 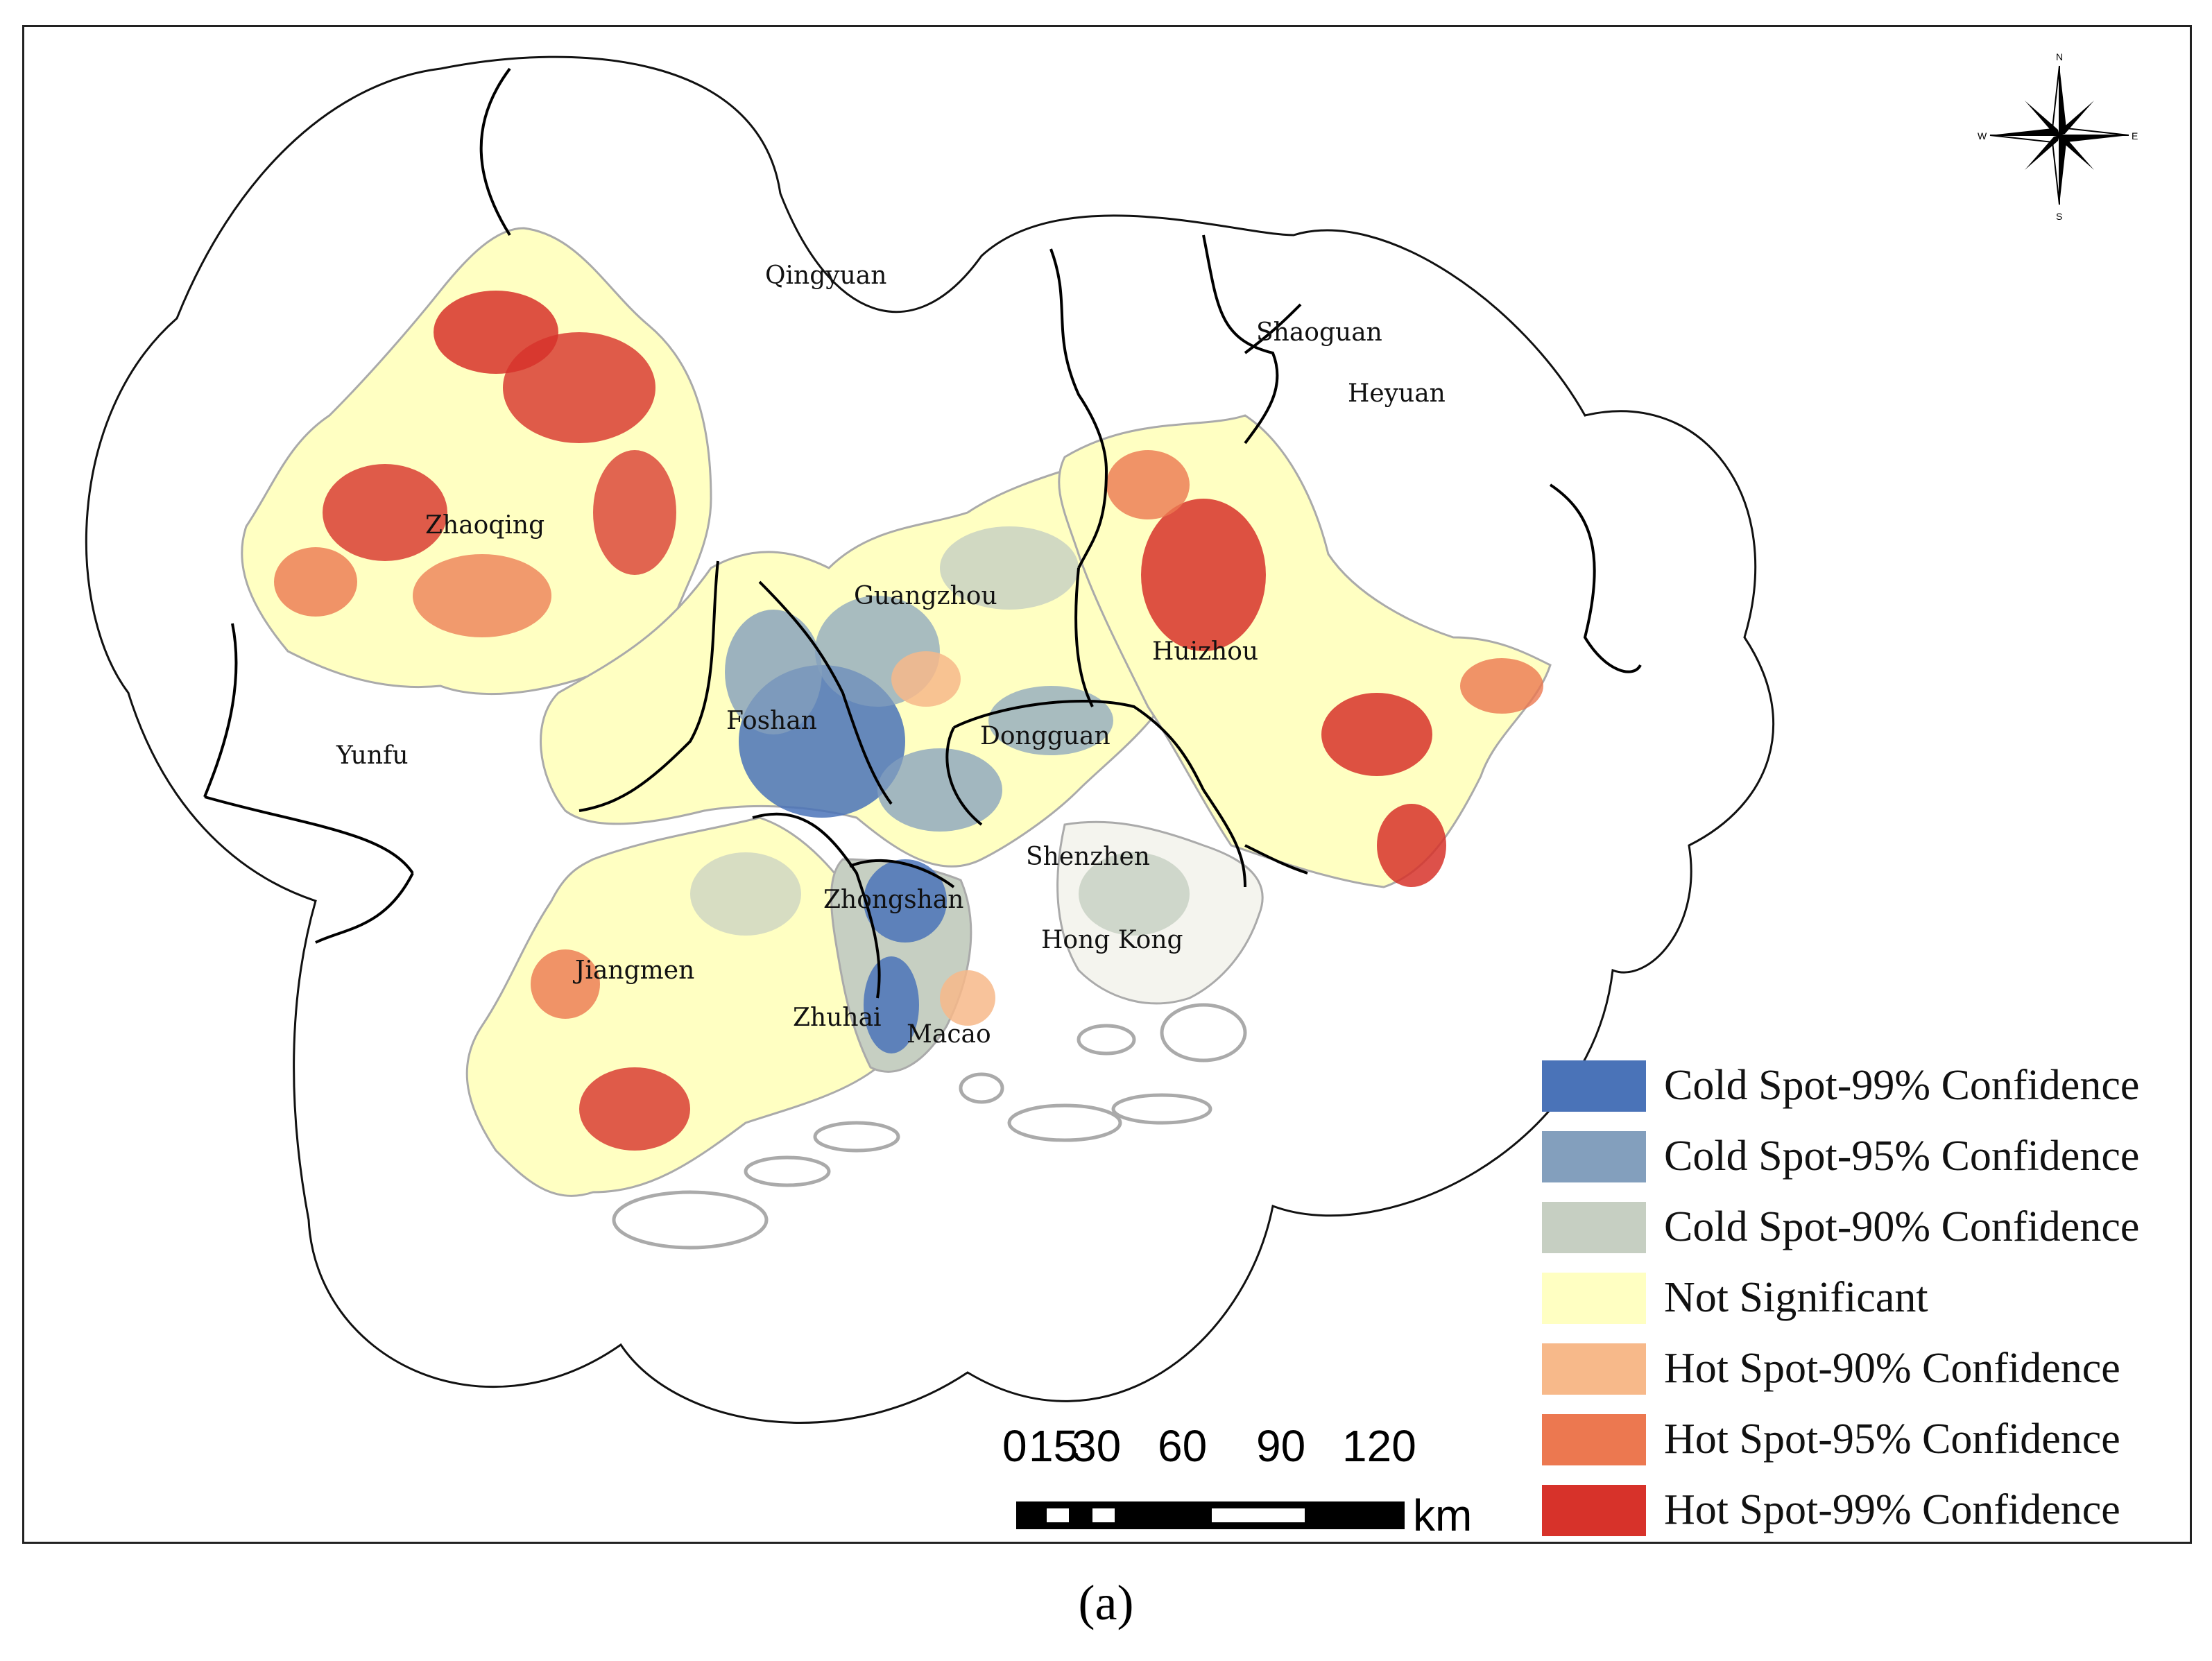 What do you see at coordinates (1902, 1156) in the screenshot?
I see `legend-label-1: Cold Spot-95% Confidence` at bounding box center [1902, 1156].